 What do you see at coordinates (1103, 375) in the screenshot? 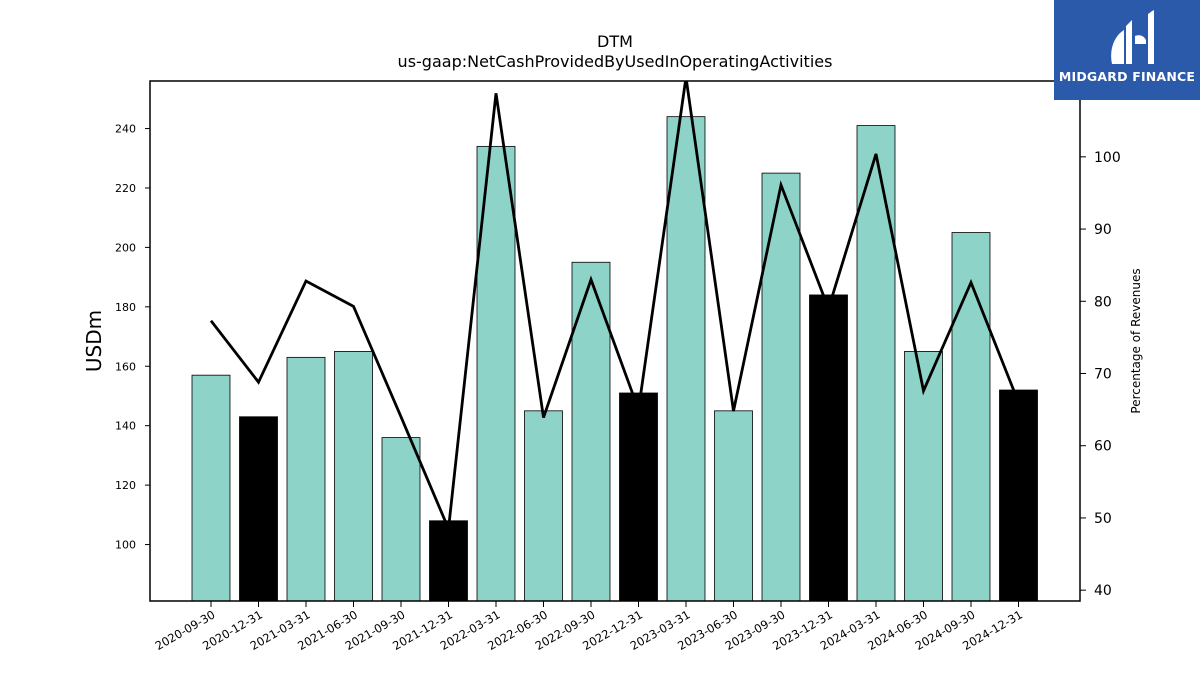
I see `y2-tick-label: 70` at bounding box center [1103, 375].